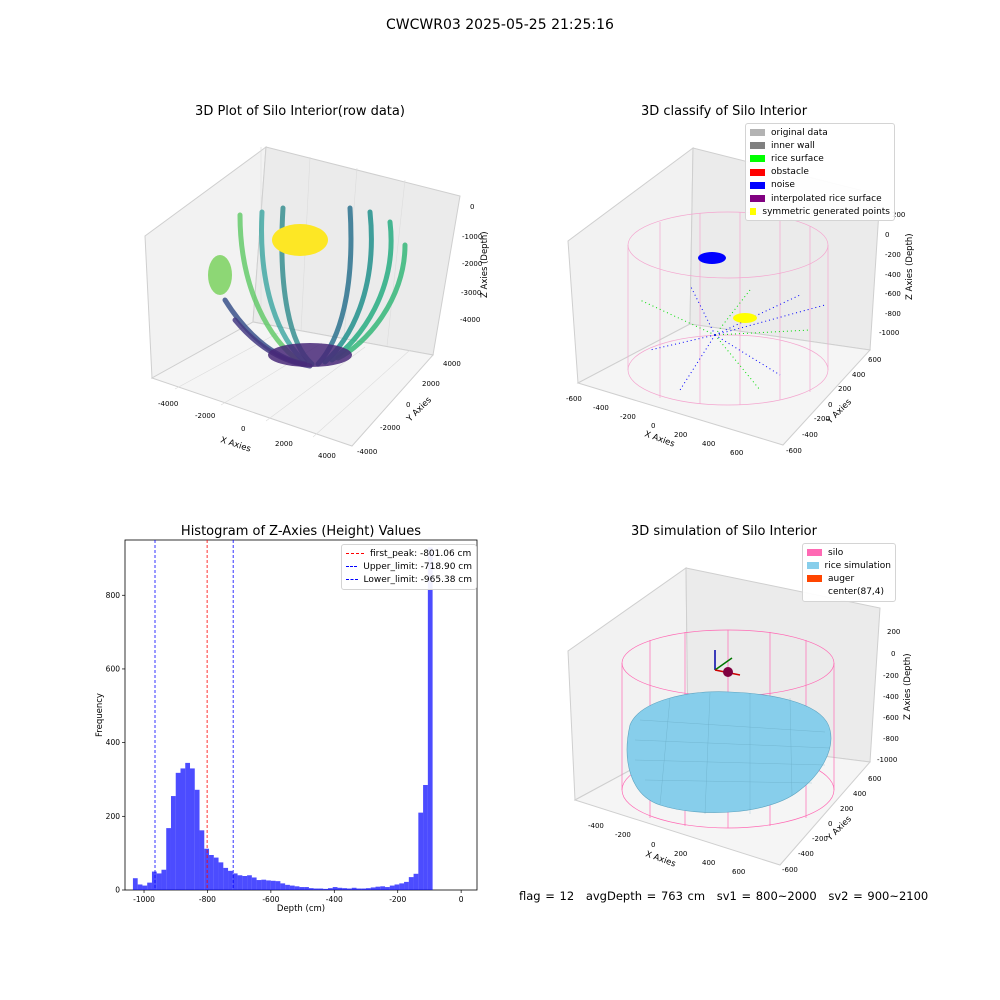 This screenshot has width=1000, height=1000. Describe the element at coordinates (298, 897) in the screenshot. I see `histogram-x-ticks: -1000 -800 -600 -400 -200 0` at that location.